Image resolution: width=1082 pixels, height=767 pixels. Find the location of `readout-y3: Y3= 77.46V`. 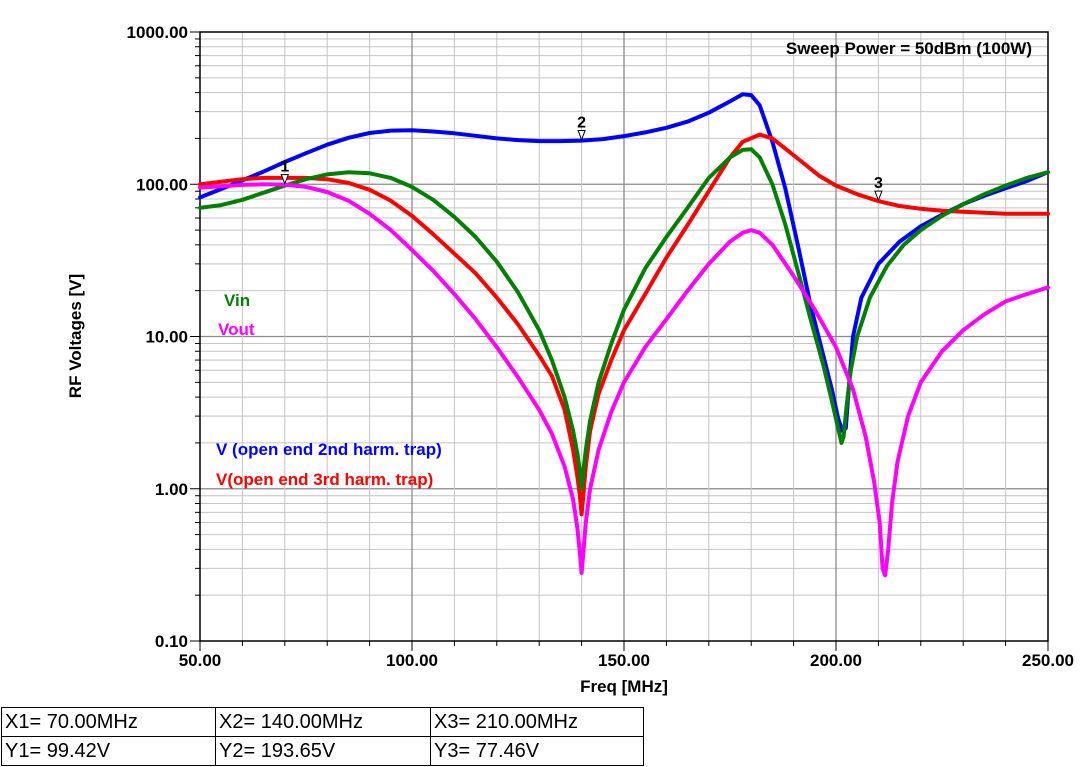

readout-y3: Y3= 77.46V is located at coordinates (537, 751).